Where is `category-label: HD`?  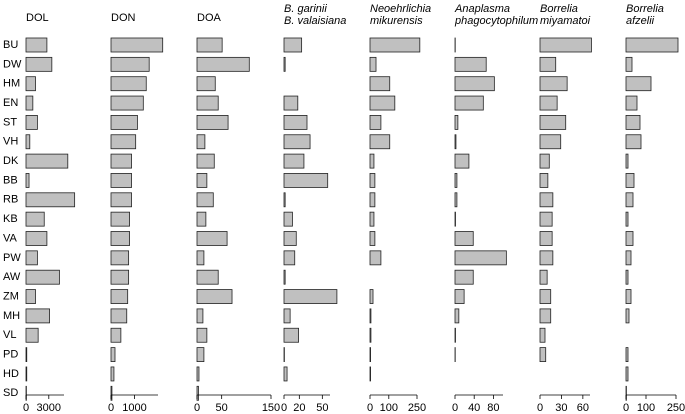
category-label: HD is located at coordinates (11, 374).